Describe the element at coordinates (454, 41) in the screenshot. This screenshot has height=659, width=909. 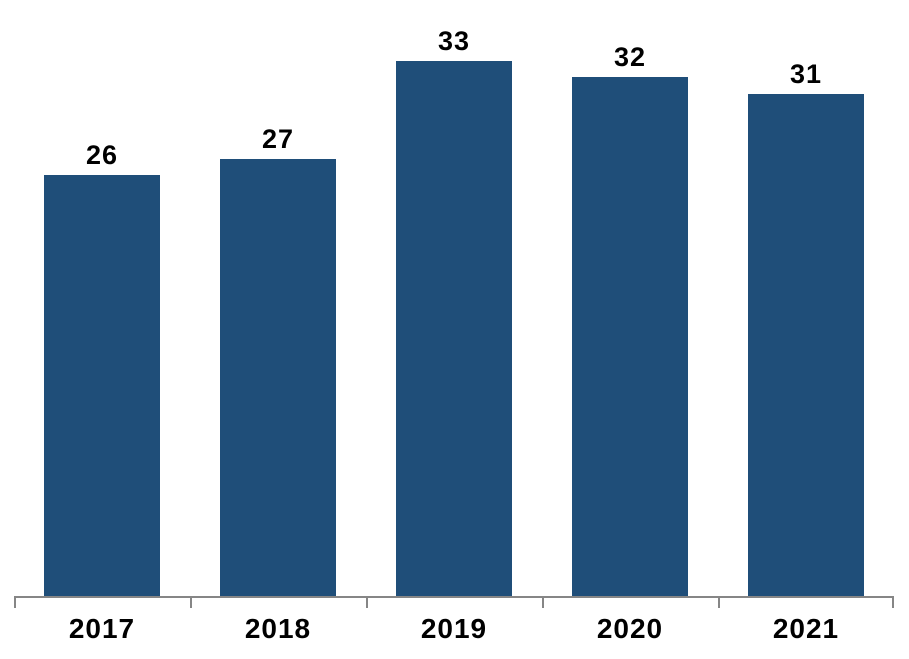
I see `bar-value-label: 33` at that location.